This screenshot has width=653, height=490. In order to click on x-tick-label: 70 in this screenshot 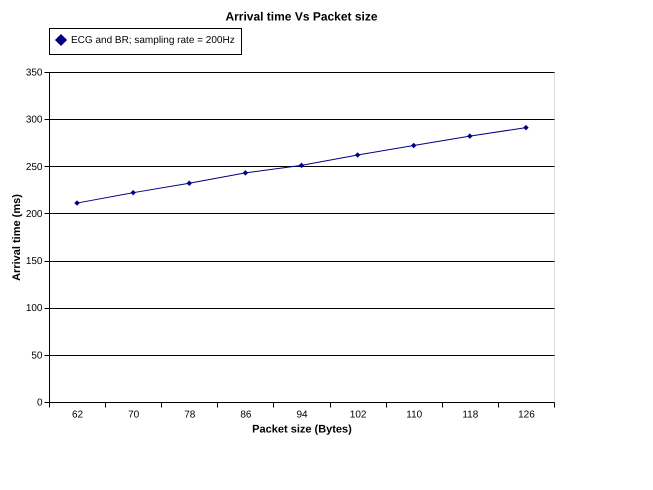, I will do `click(134, 415)`.